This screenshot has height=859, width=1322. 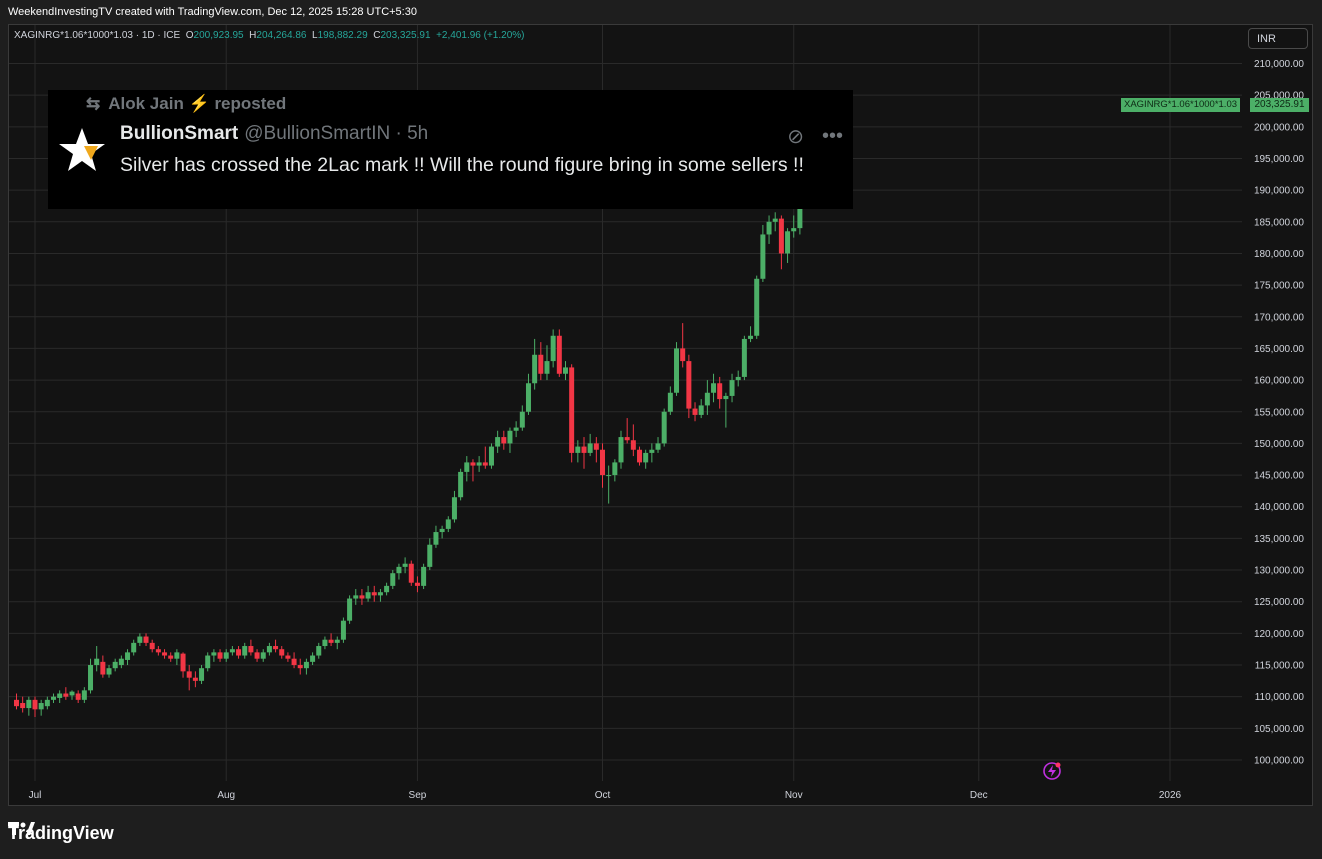 What do you see at coordinates (1278, 38) in the screenshot?
I see `currency-selector: INR` at bounding box center [1278, 38].